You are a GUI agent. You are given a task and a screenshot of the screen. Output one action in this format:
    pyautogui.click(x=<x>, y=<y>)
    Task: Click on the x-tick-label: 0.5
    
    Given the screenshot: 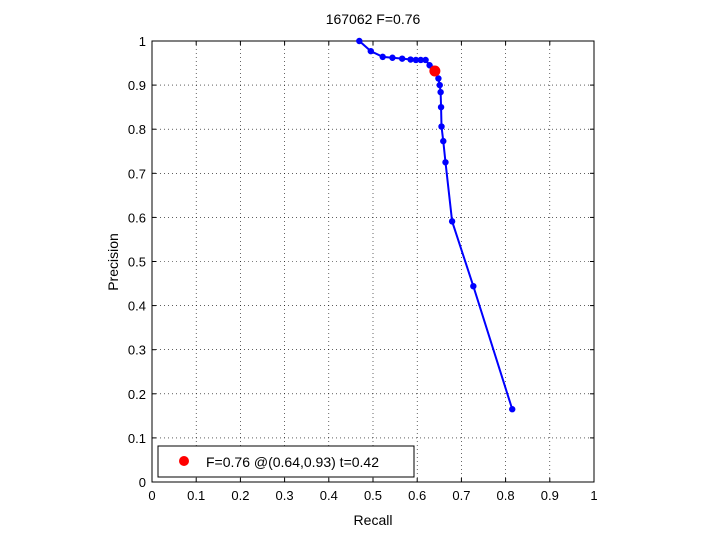 What is the action you would take?
    pyautogui.click(x=373, y=495)
    